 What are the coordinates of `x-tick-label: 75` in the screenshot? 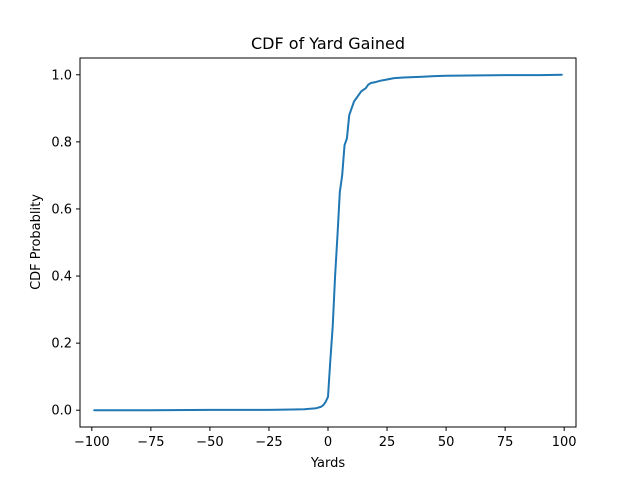 It's located at (505, 442).